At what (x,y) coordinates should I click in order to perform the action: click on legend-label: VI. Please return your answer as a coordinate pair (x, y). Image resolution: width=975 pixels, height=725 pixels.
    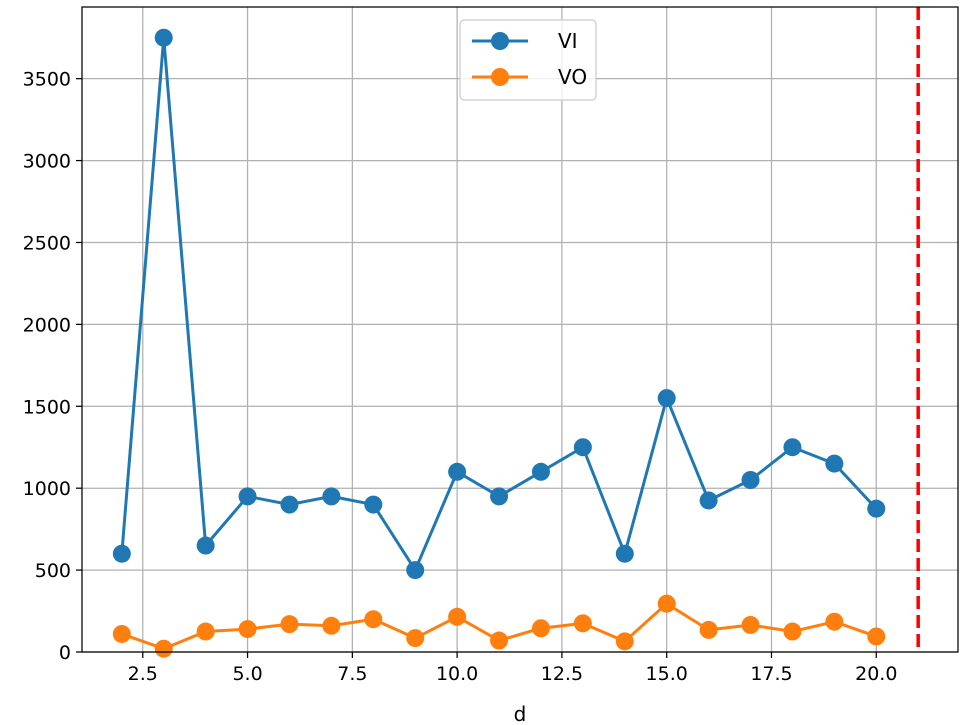
    Looking at the image, I should click on (568, 41).